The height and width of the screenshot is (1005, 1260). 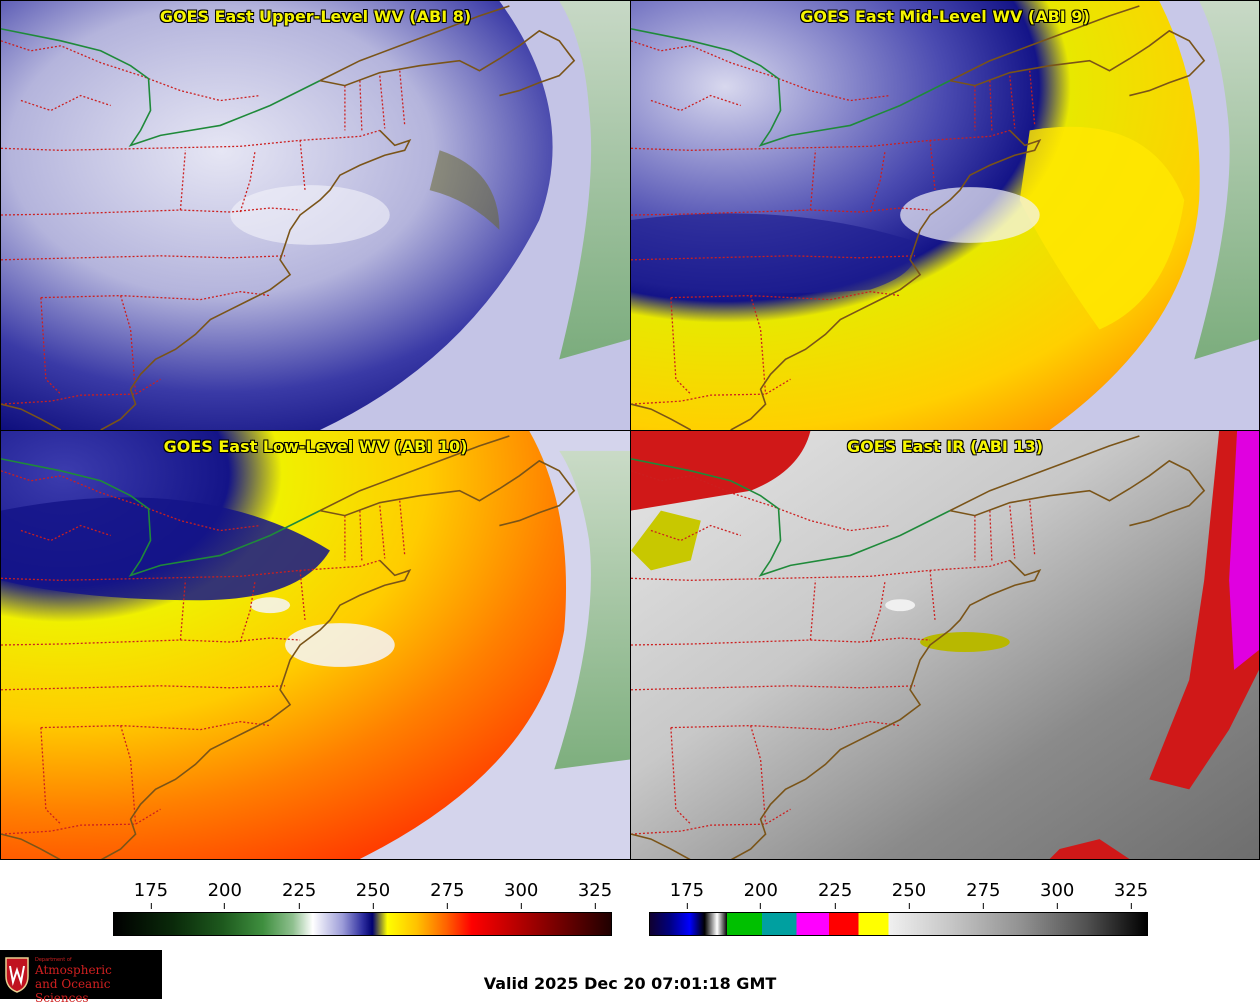 What do you see at coordinates (225, 894) in the screenshot?
I see `wv-tick: 200` at bounding box center [225, 894].